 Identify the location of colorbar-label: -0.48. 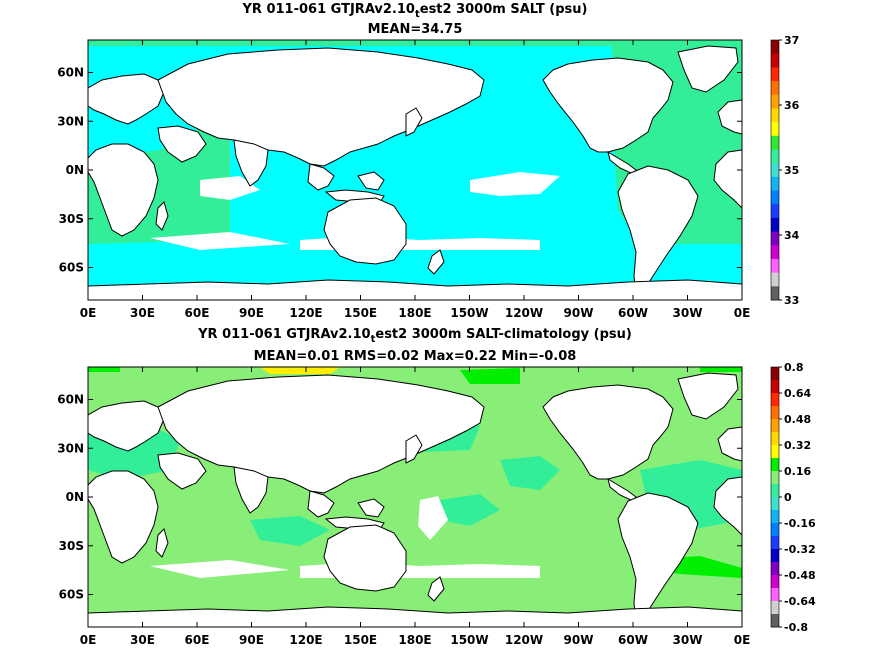
(800, 575).